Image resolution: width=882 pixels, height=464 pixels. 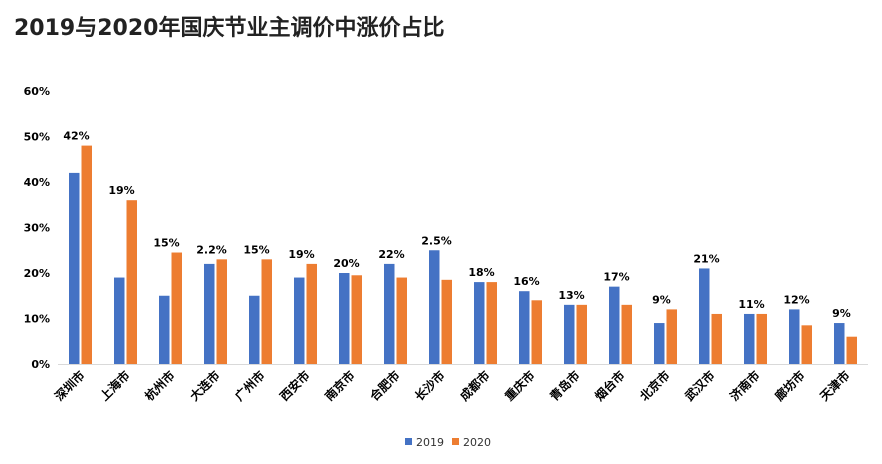 What do you see at coordinates (160, 386) in the screenshot?
I see `category-label: 杭州市` at bounding box center [160, 386].